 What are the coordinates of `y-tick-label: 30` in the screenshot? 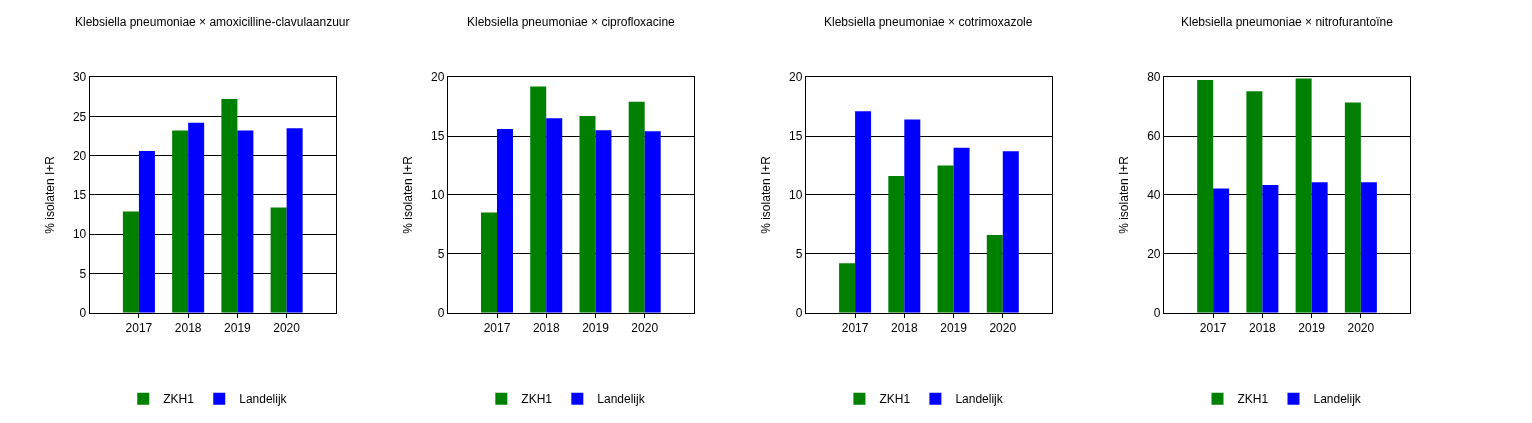 It's located at (79, 77).